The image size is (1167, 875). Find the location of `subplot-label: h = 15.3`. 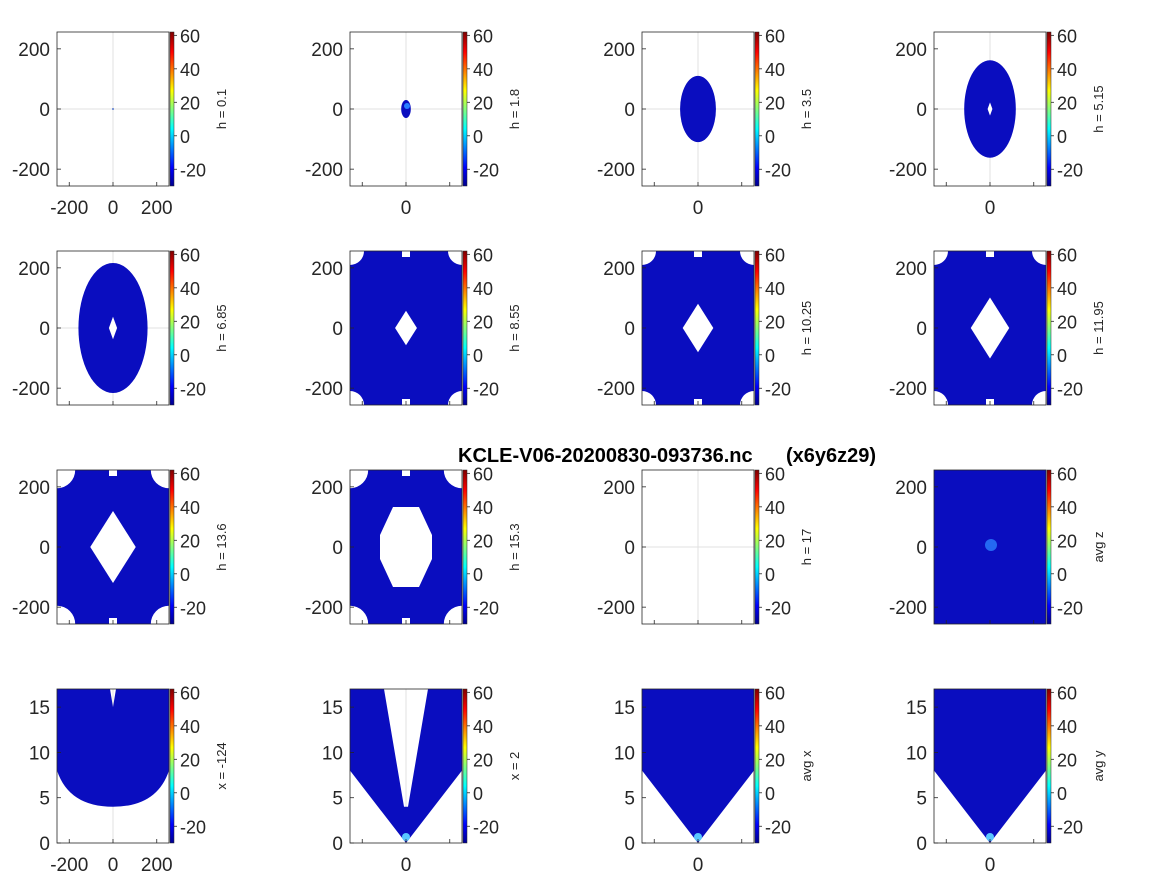

subplot-label: h = 15.3 is located at coordinates (514, 546).